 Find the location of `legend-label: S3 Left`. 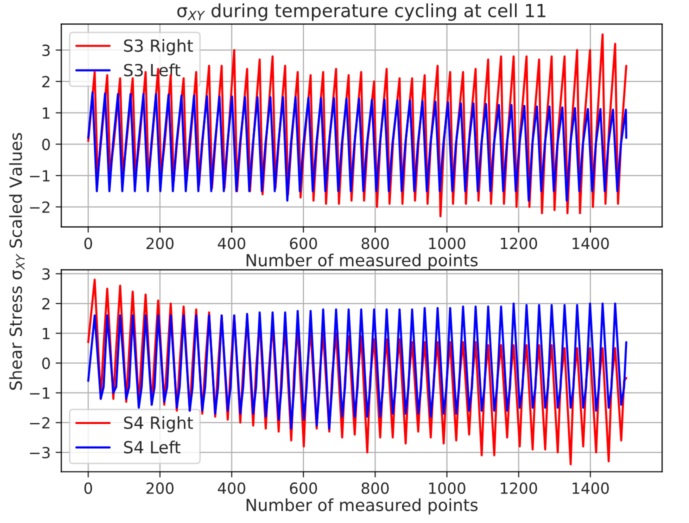

legend-label: S3 Left is located at coordinates (152, 70).